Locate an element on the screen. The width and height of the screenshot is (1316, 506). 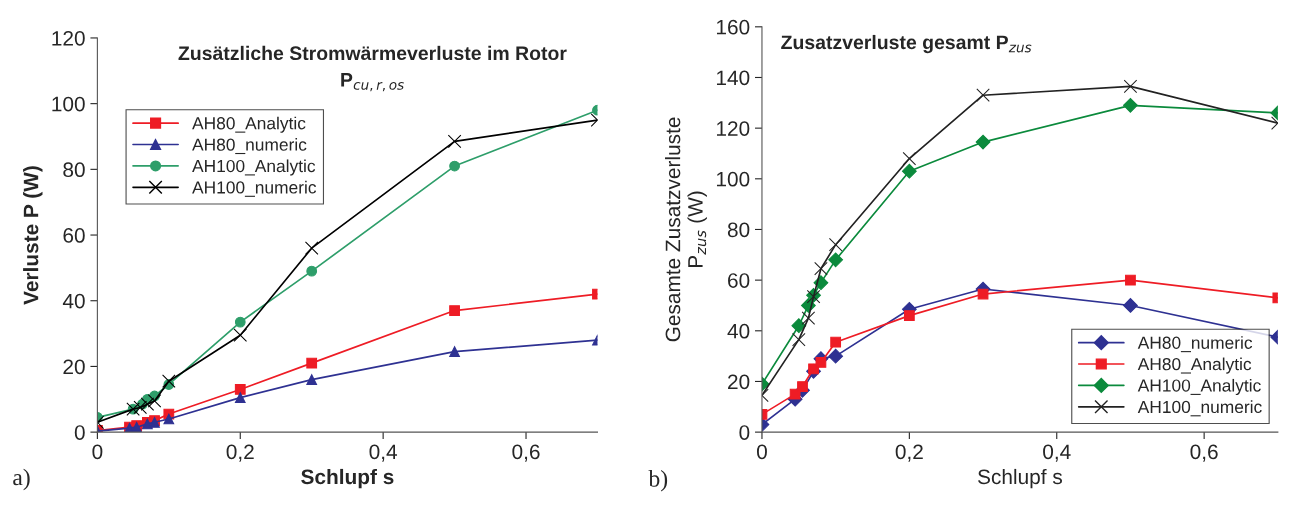
y-axis-title: Gesamte Zusatzverluste P$_{zus}$ (W) is located at coordinates (686, 229).